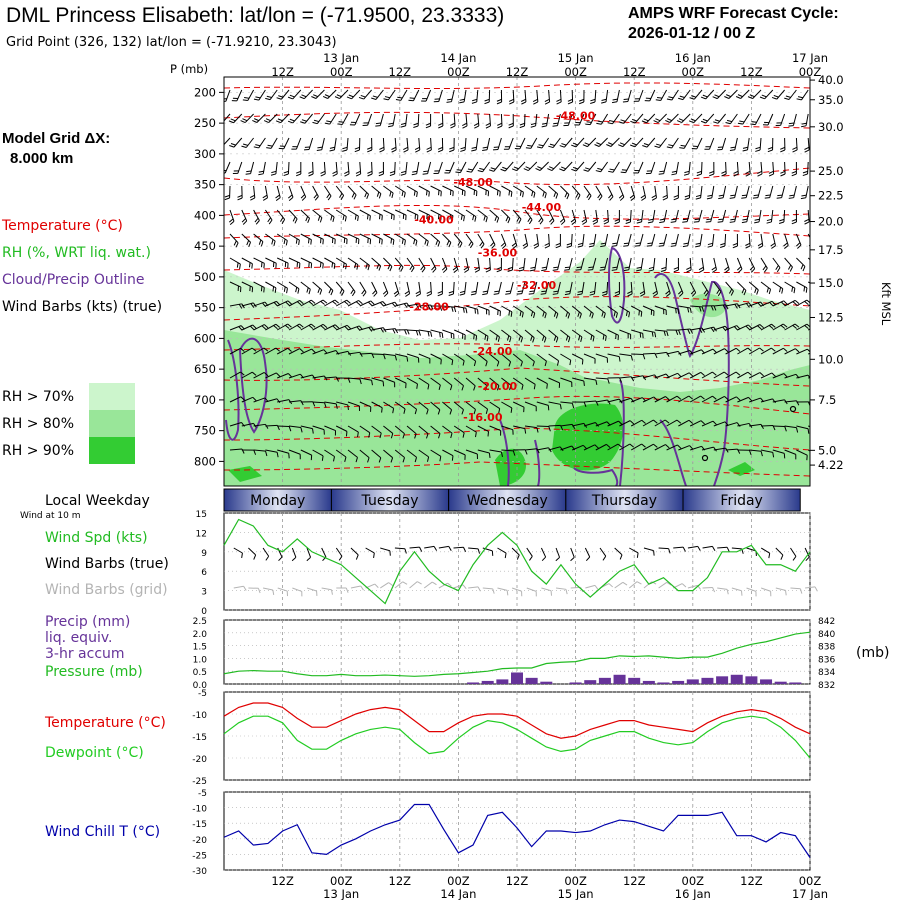 The height and width of the screenshot is (900, 900). I want to click on legend-temperature: Temperature (°C), so click(62, 226).